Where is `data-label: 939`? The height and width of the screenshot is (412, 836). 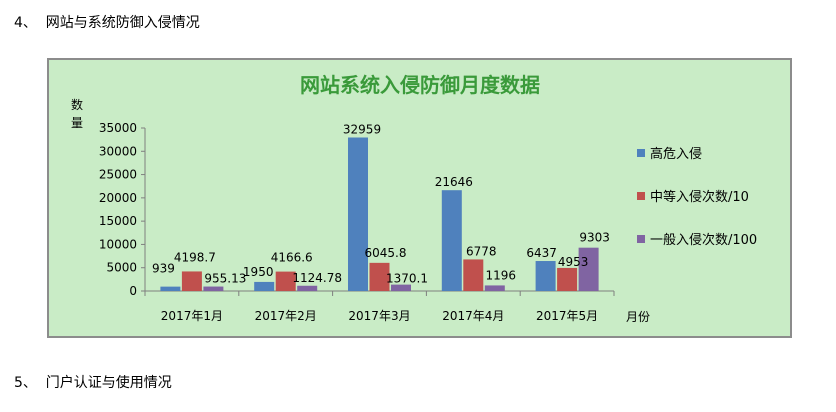 data-label: 939 is located at coordinates (163, 269).